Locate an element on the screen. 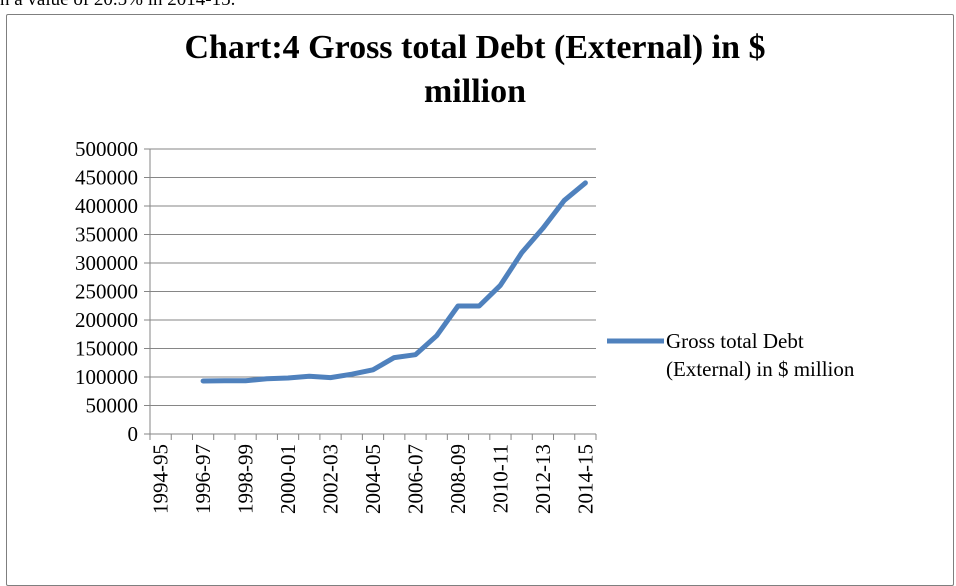 This screenshot has width=956, height=586. body-text-fragment: n a value of 20.5% in 2014-15. is located at coordinates (117, 5).